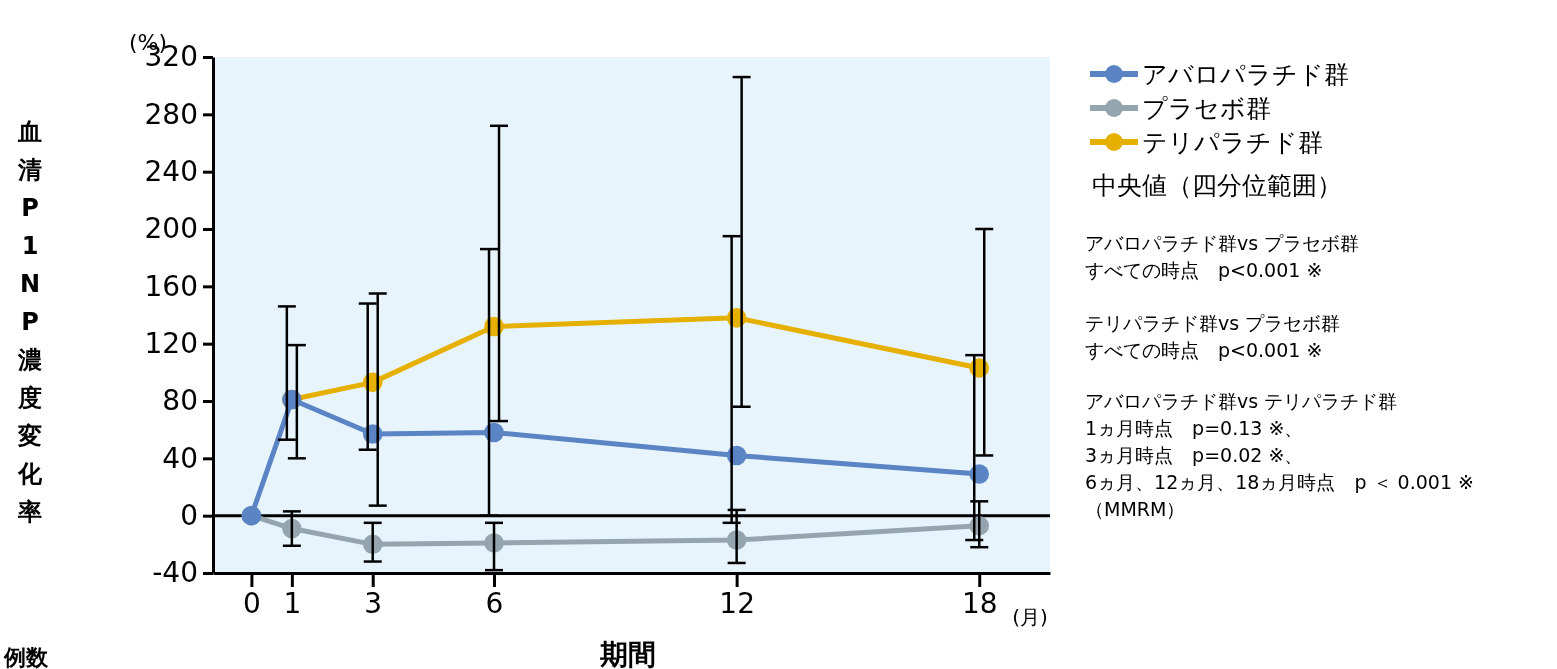  What do you see at coordinates (252, 603) in the screenshot?
I see `x-tick-label: 0` at bounding box center [252, 603].